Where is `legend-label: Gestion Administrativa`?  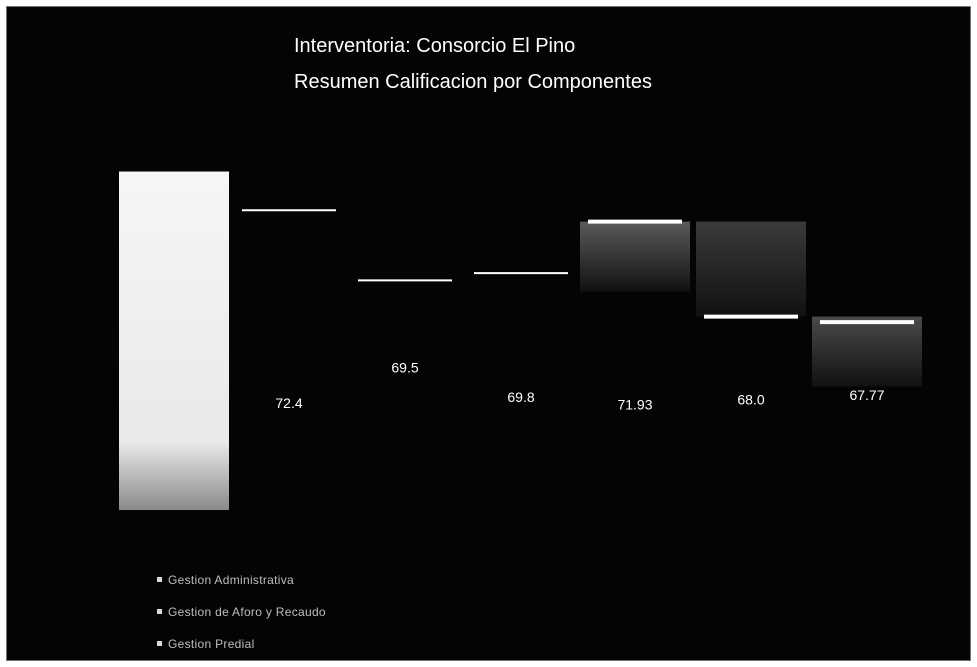
legend-label: Gestion Administrativa is located at coordinates (231, 579).